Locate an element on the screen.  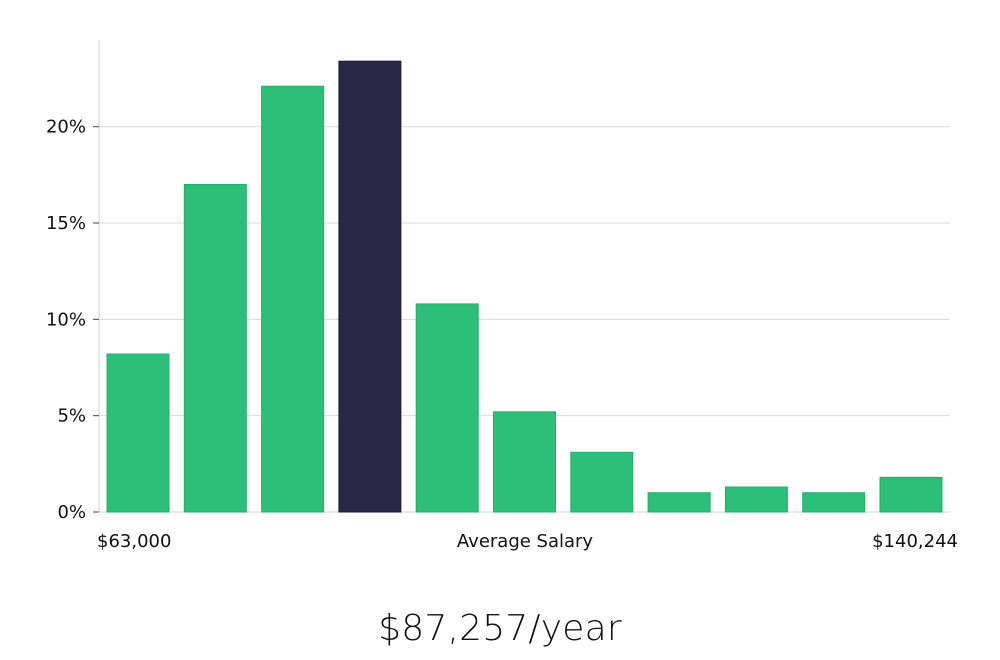
x-center-label: Average Salary is located at coordinates (525, 541).